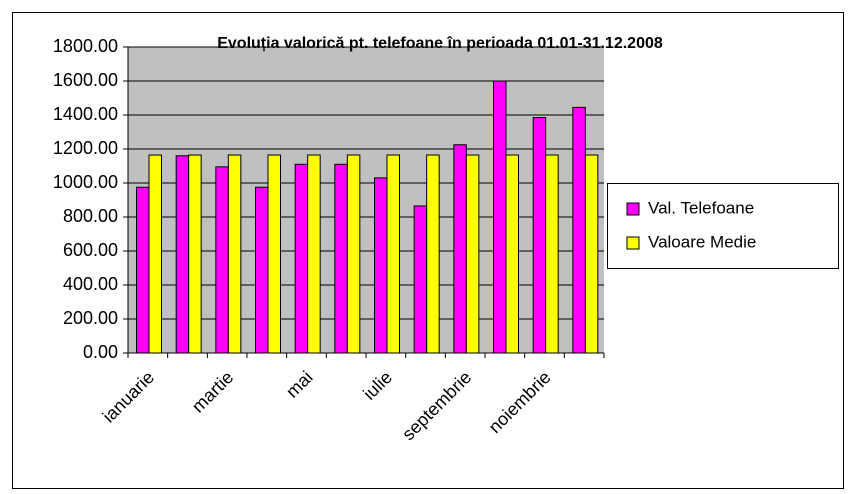 The width and height of the screenshot is (850, 494). Describe the element at coordinates (90, 250) in the screenshot. I see `y-tick-label: 600.00` at that location.